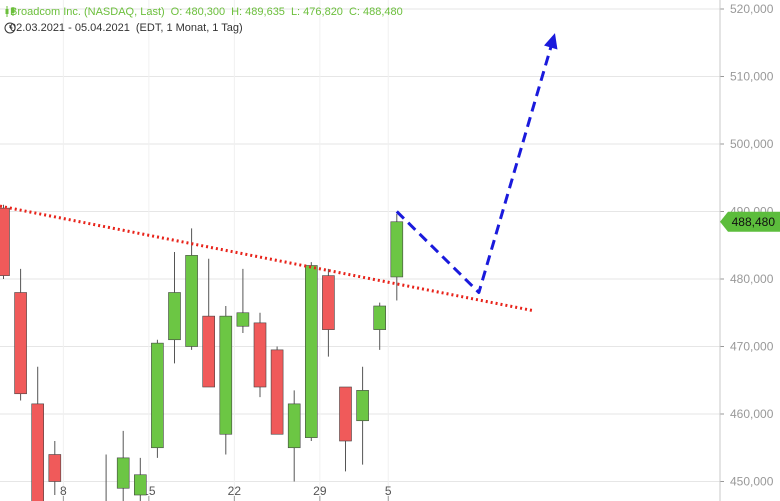 The height and width of the screenshot is (501, 780). What do you see at coordinates (752, 482) in the screenshot?
I see `y-tick-label: 450,000` at bounding box center [752, 482].